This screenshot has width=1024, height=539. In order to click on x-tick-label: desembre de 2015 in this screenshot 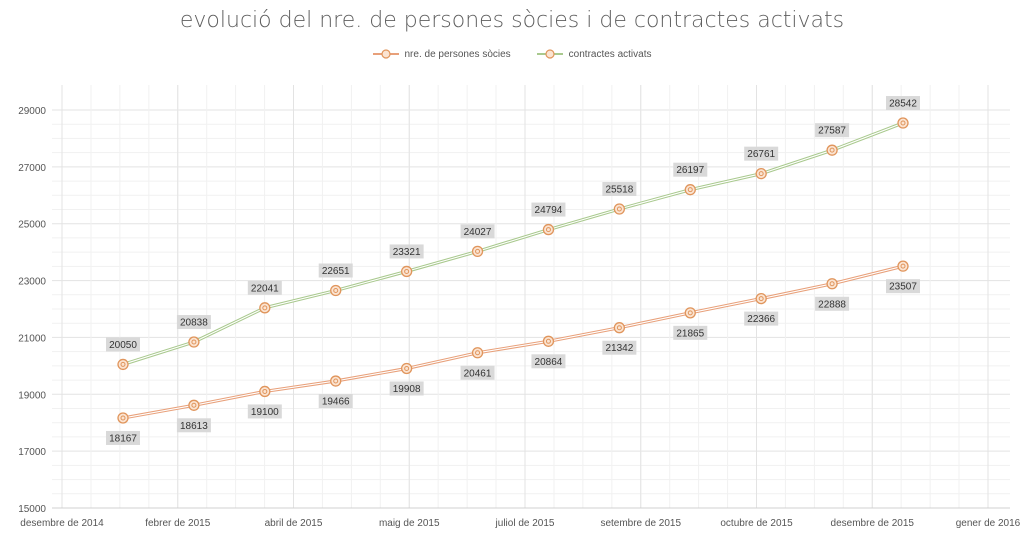, I will do `click(873, 523)`.